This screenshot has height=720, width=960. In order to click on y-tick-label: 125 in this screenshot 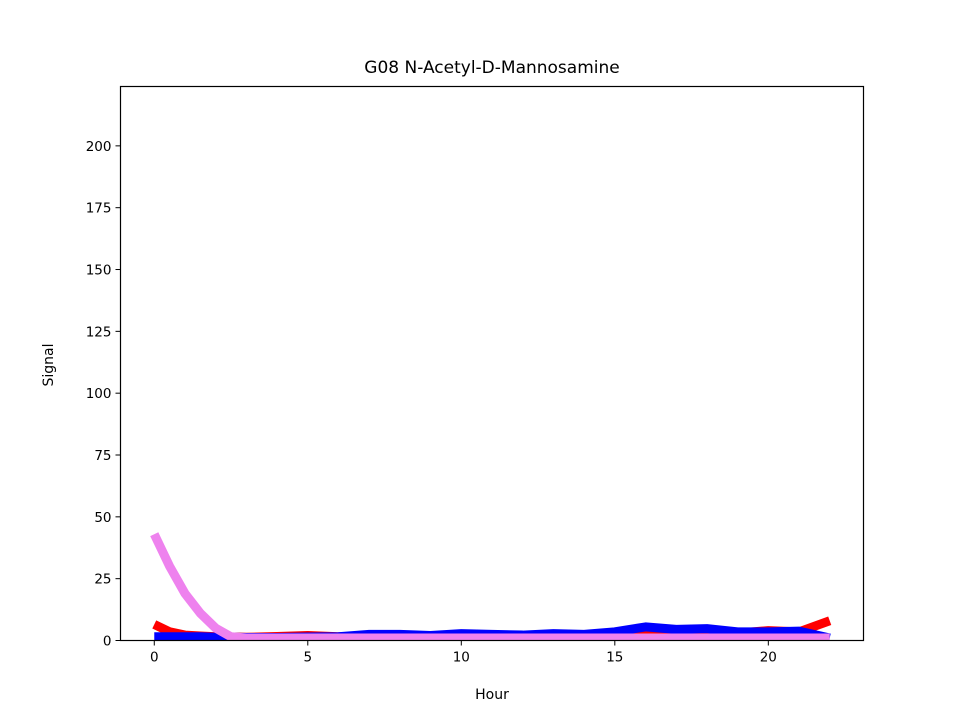, I will do `click(99, 332)`.